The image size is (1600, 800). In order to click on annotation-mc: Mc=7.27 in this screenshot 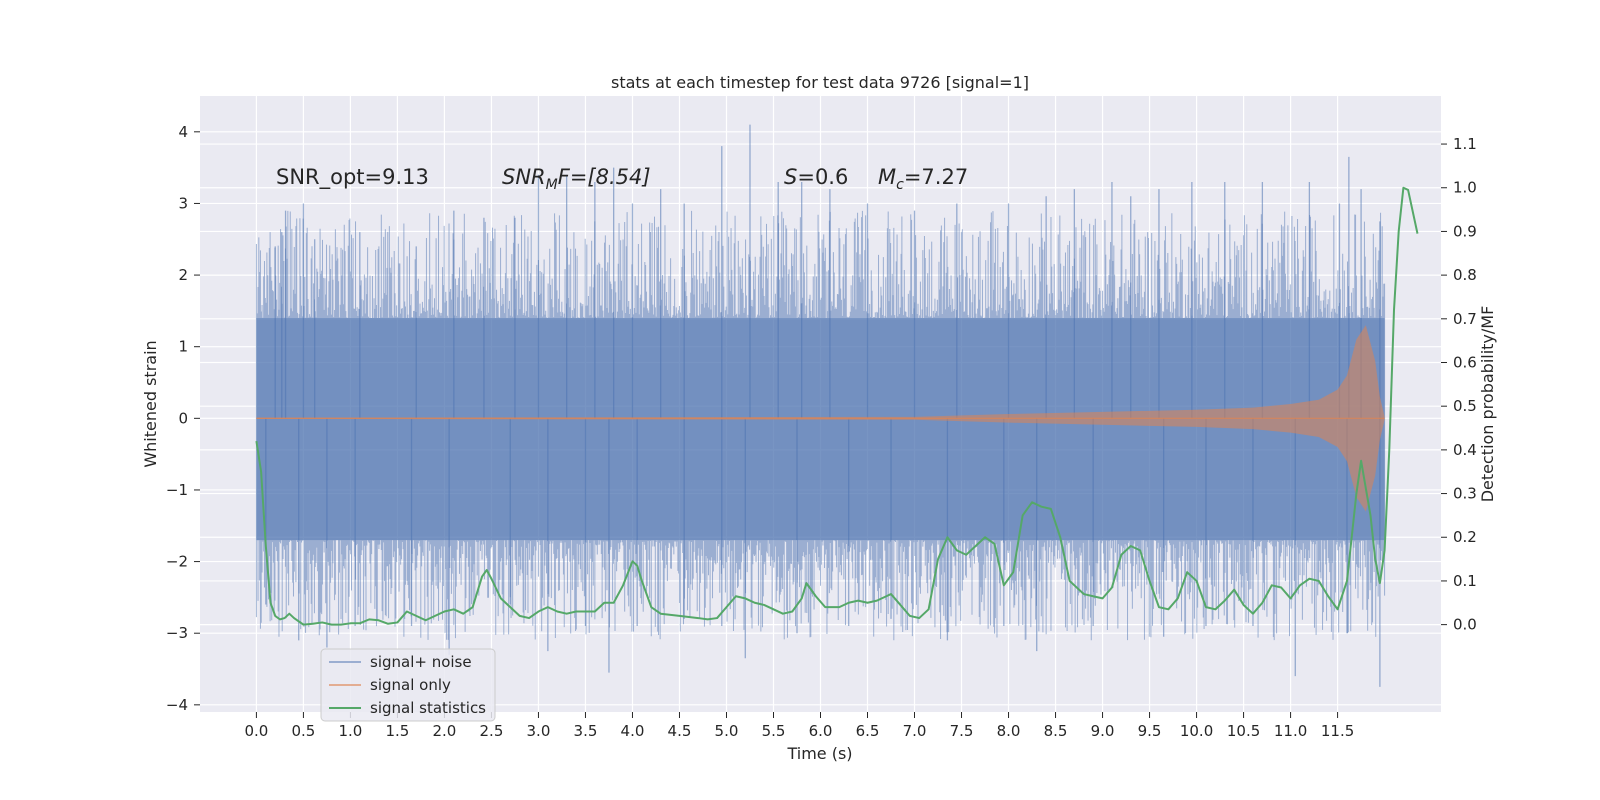, I will do `click(923, 179)`.